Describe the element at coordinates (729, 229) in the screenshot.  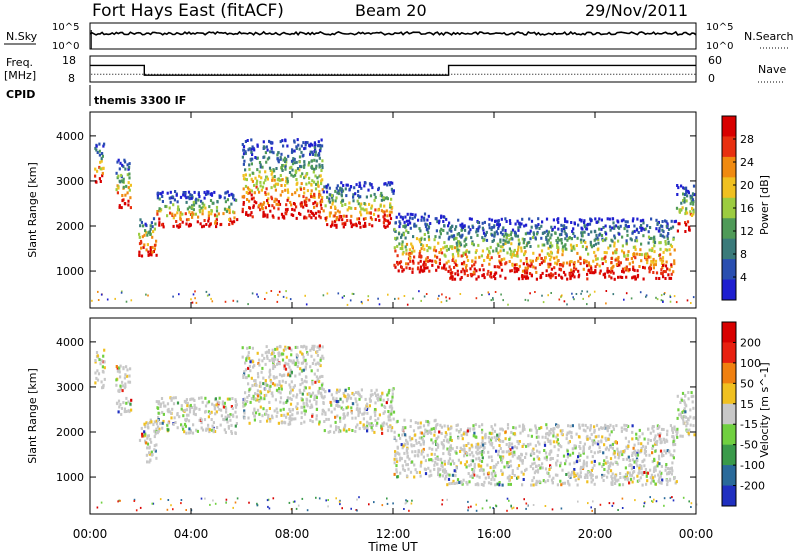
I see `colorbar-swatch` at that location.